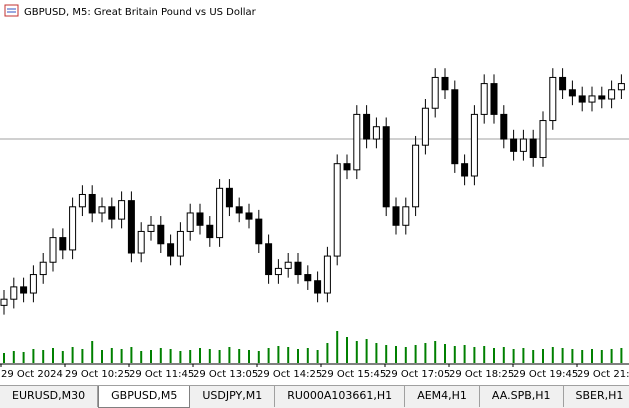 Image resolution: width=629 pixels, height=408 pixels. Describe the element at coordinates (233, 396) in the screenshot. I see `chart-tab: USDJPY,M1` at that location.